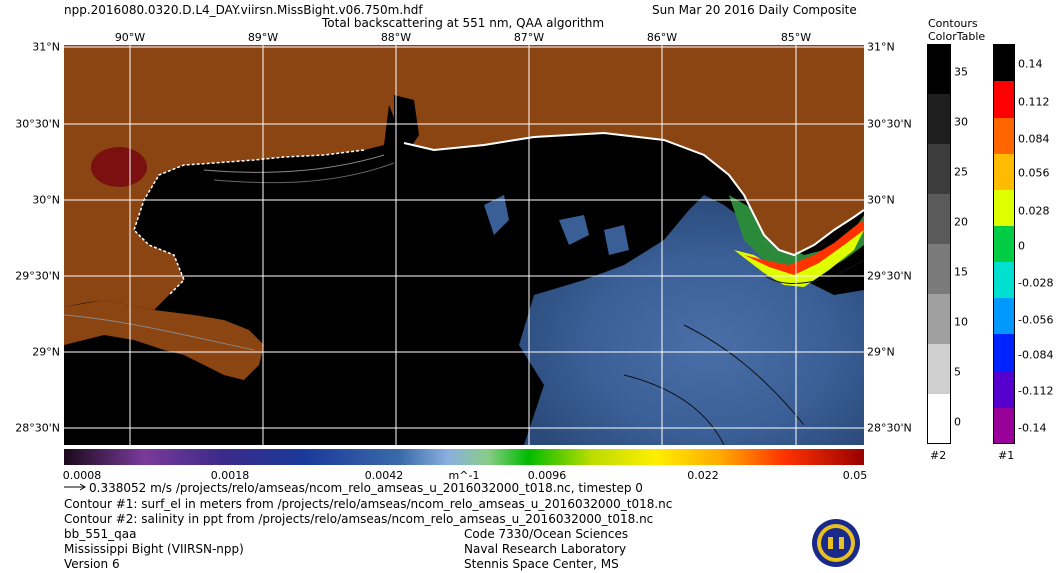  What do you see at coordinates (1034, 211) in the screenshot?
I see `table1-label-4: 0.028` at bounding box center [1034, 211].